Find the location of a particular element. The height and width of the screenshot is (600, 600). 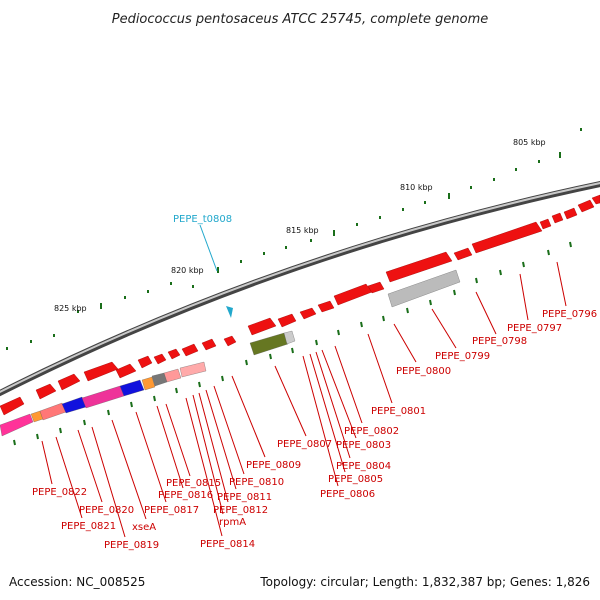

gene-label-pepe-0801: PEPE_0801 is located at coordinates (398, 411).